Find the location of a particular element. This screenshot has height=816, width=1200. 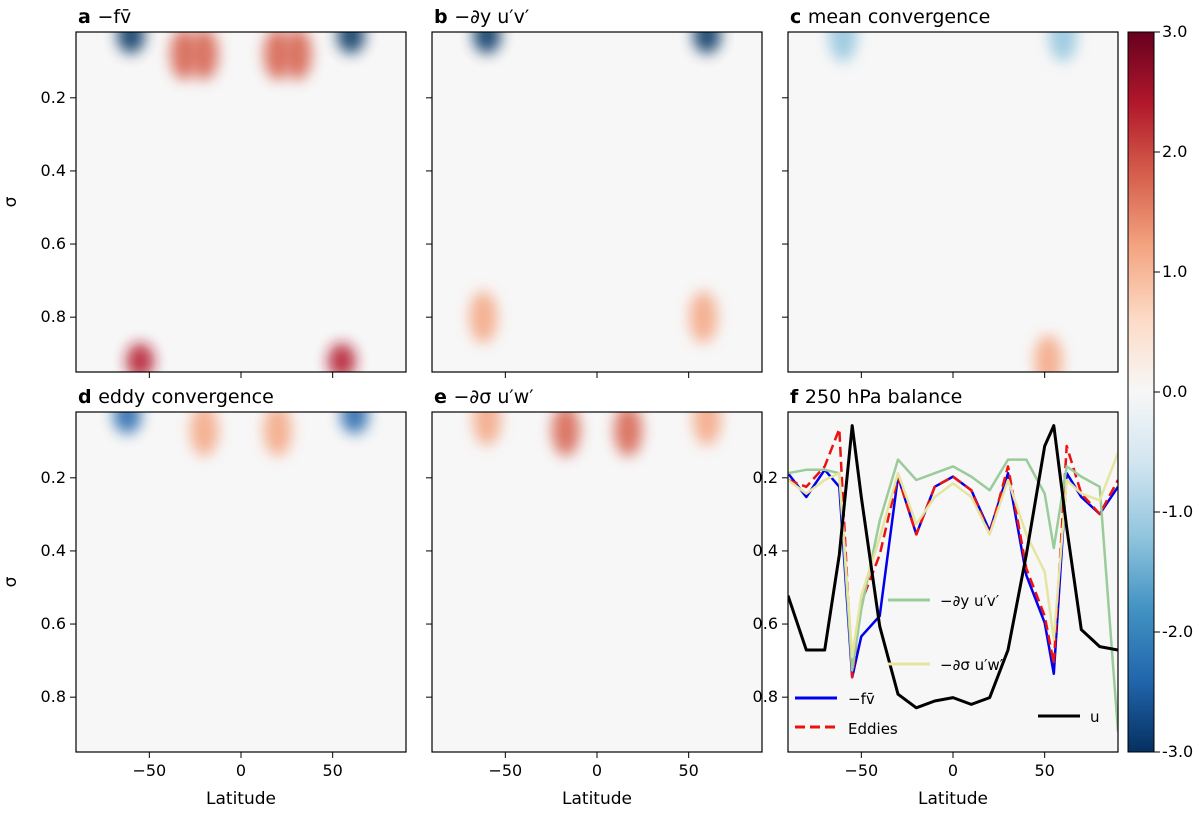

colorbar-bar is located at coordinates (1141, 392).